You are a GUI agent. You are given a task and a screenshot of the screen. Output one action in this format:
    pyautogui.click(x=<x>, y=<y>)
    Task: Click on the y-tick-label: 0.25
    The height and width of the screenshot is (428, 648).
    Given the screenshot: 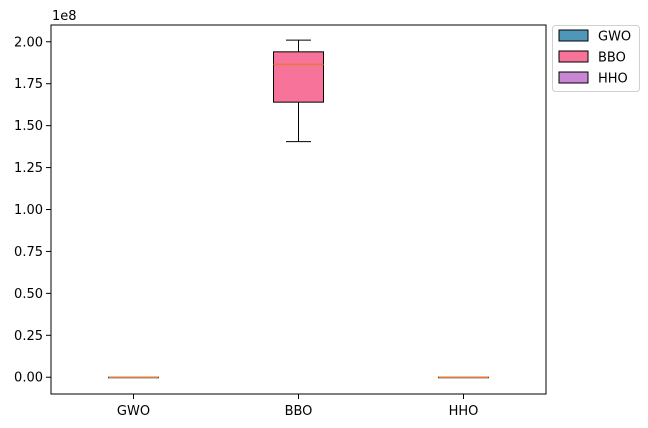 What is the action you would take?
    pyautogui.click(x=28, y=336)
    